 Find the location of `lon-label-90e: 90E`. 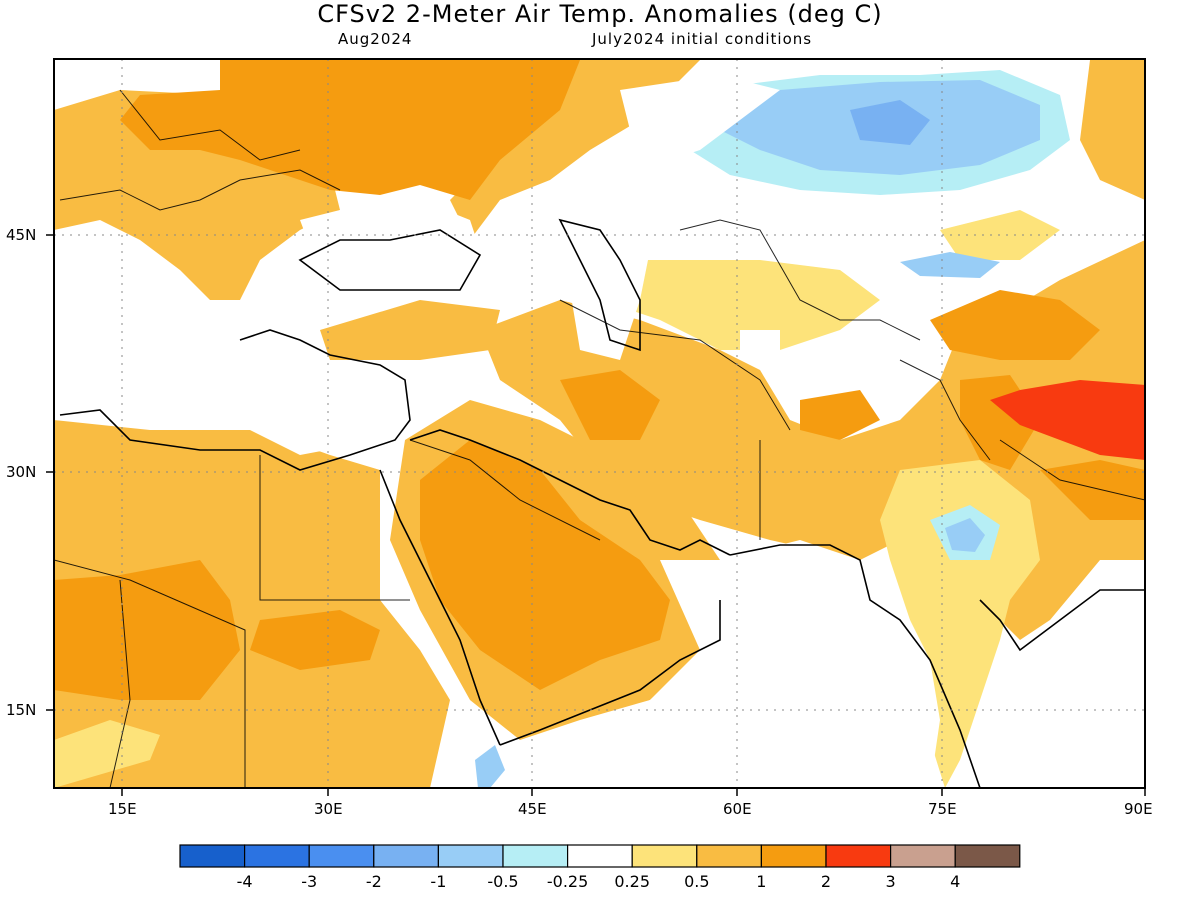

lon-label-90e: 90E is located at coordinates (1138, 809).